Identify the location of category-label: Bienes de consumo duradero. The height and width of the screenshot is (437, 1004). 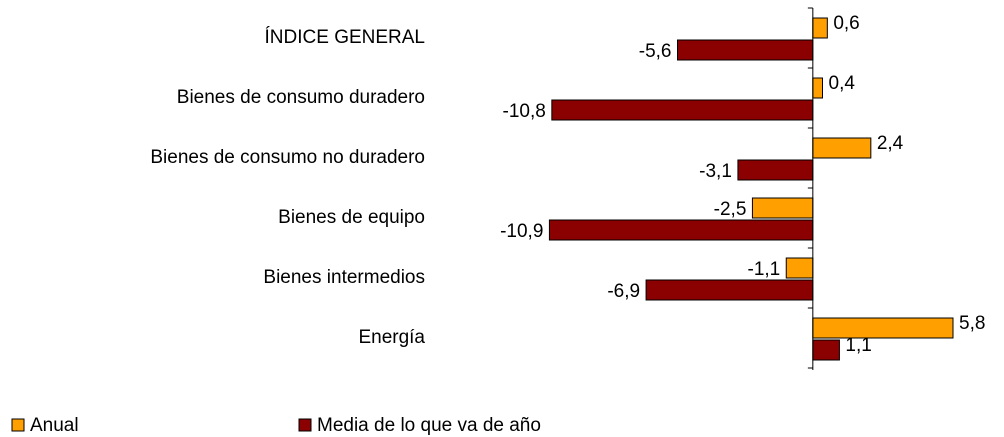
(301, 97).